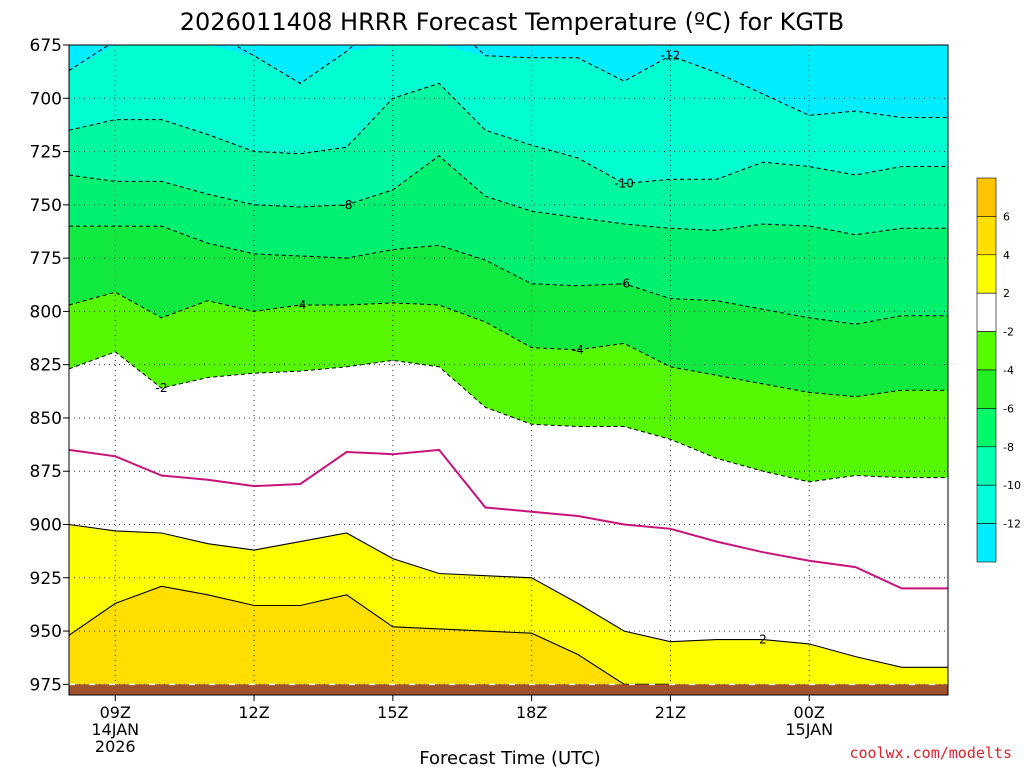 The image size is (1024, 768). What do you see at coordinates (1006, 255) in the screenshot?
I see `colorbar-label: 4` at bounding box center [1006, 255].